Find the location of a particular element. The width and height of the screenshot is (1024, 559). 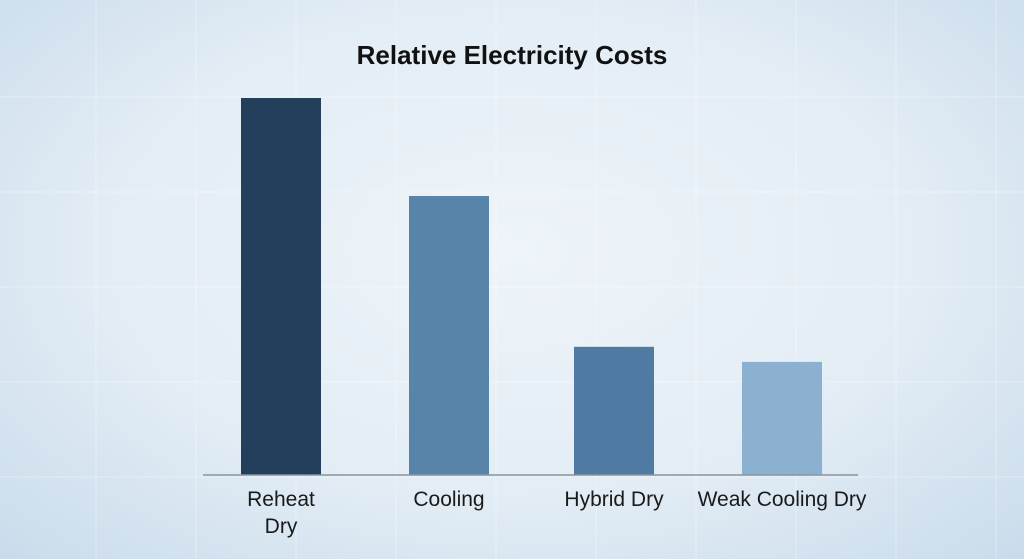

x-tick-label: Cooling is located at coordinates (448, 499).